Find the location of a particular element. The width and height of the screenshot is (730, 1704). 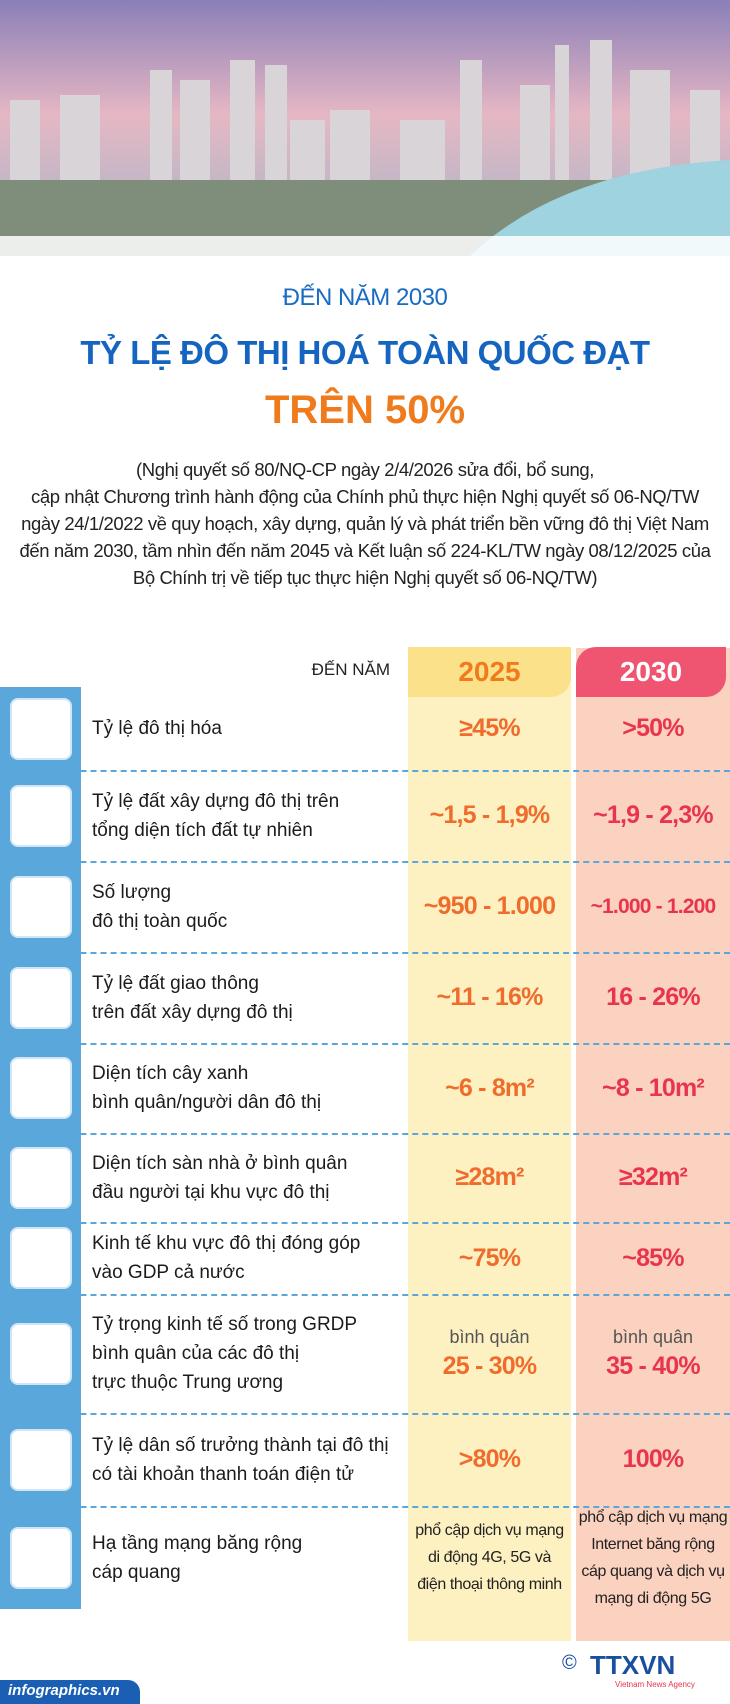

label-line: Hạ tầng mạng băng rộng is located at coordinates (197, 1543).